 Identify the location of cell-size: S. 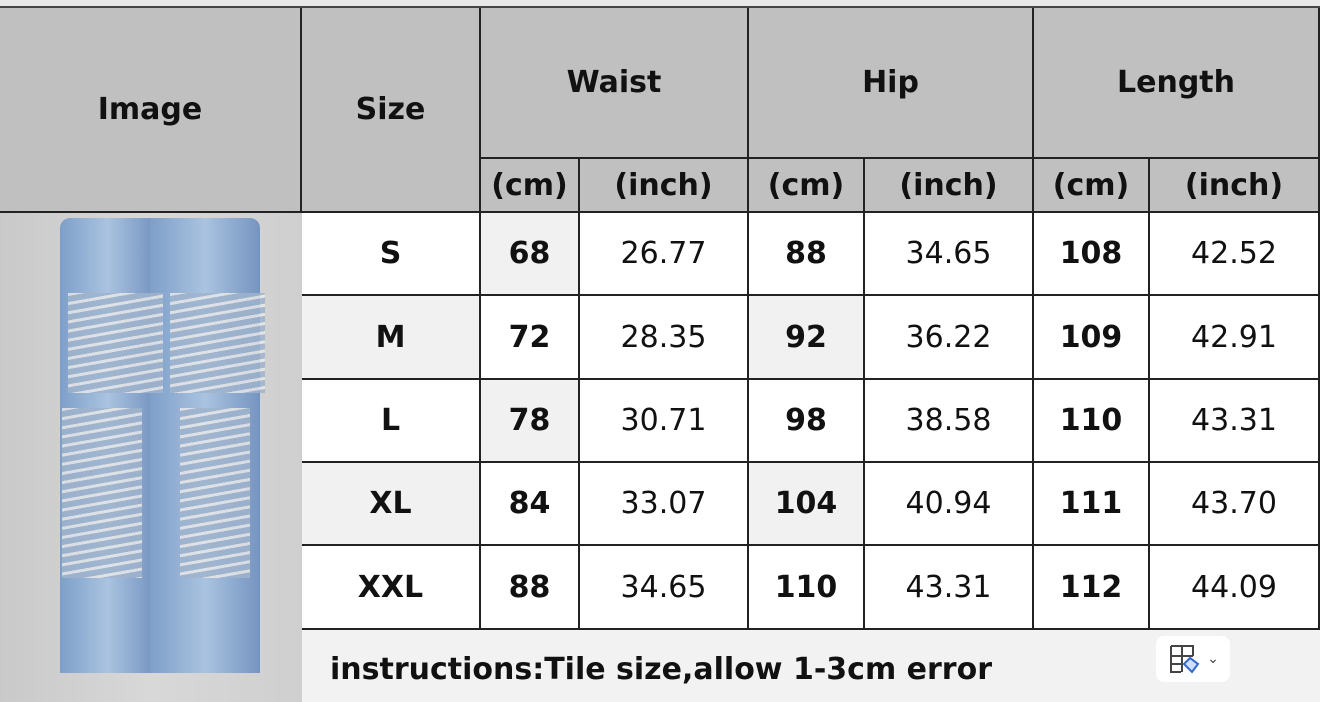
(391, 254).